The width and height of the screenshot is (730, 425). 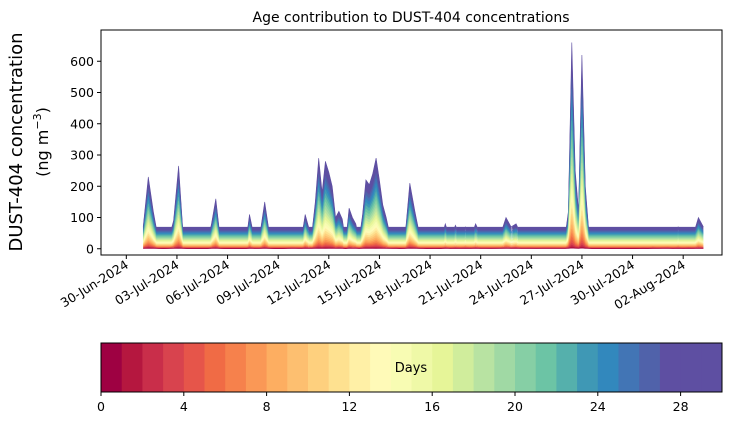 I want to click on colorbar-tick-label: 8, so click(x=267, y=406).